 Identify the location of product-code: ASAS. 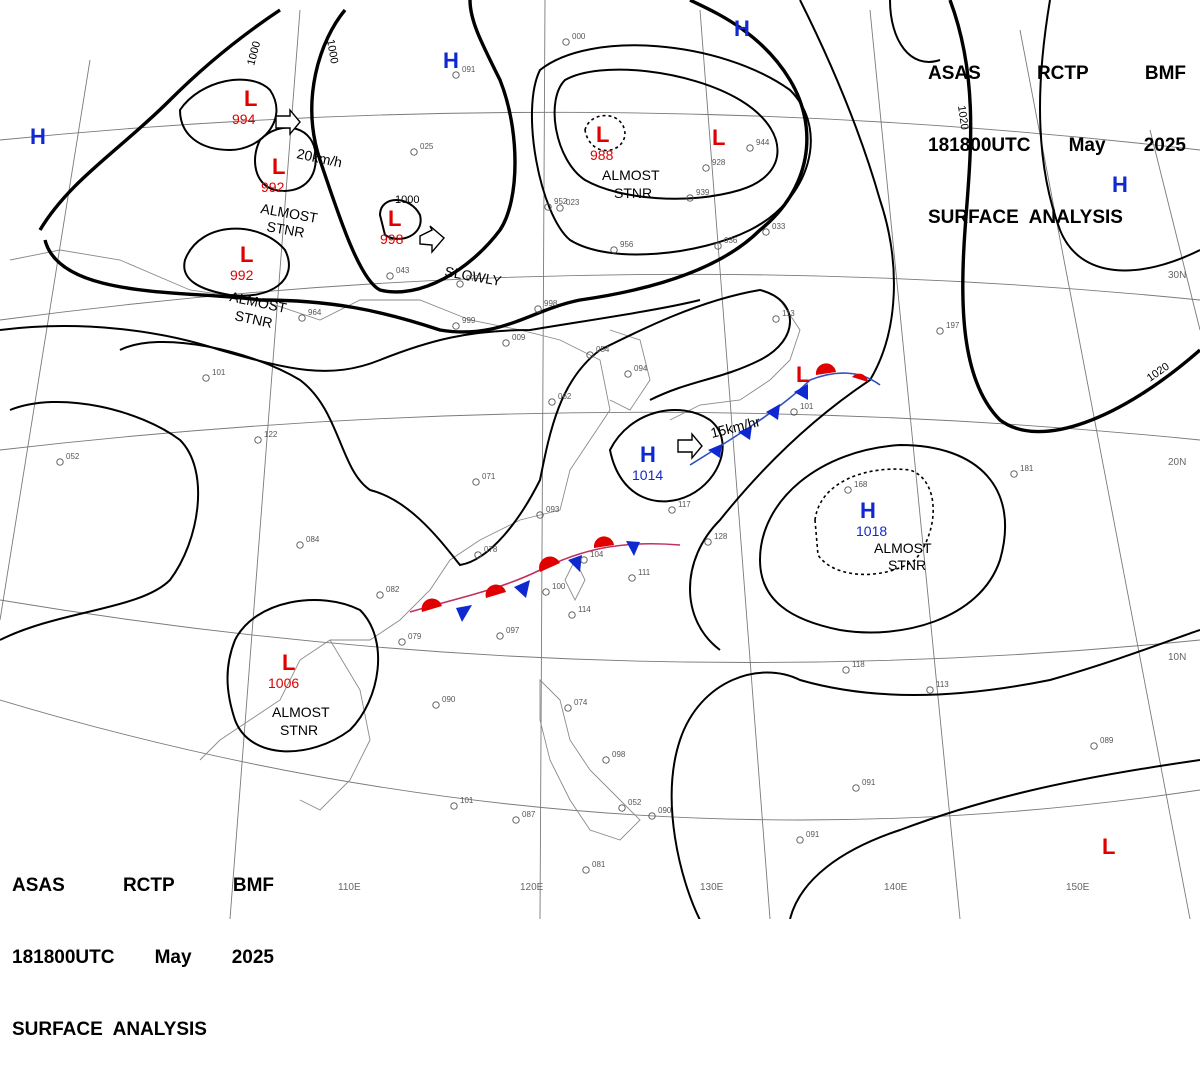
(954, 73).